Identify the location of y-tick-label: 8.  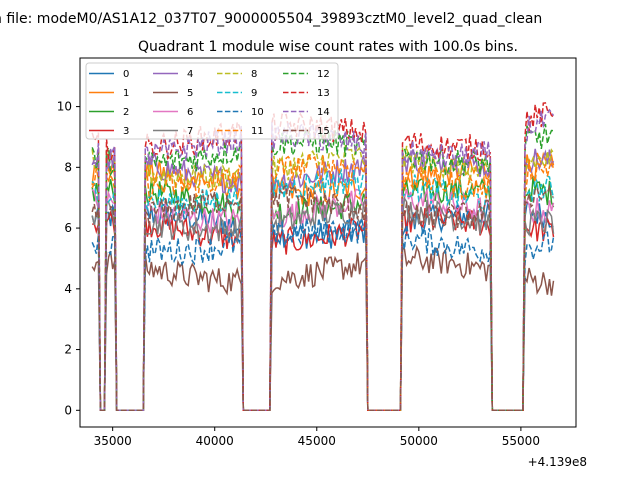
(68, 167).